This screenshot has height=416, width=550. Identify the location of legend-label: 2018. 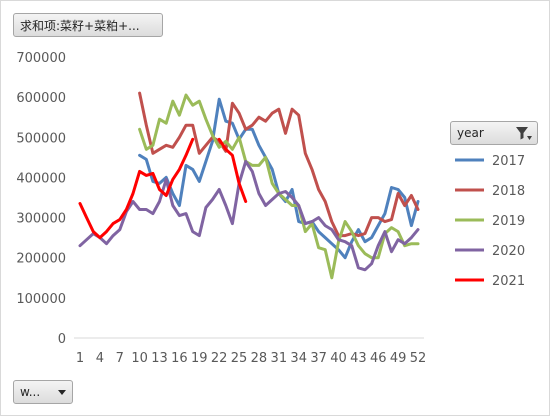
(508, 191).